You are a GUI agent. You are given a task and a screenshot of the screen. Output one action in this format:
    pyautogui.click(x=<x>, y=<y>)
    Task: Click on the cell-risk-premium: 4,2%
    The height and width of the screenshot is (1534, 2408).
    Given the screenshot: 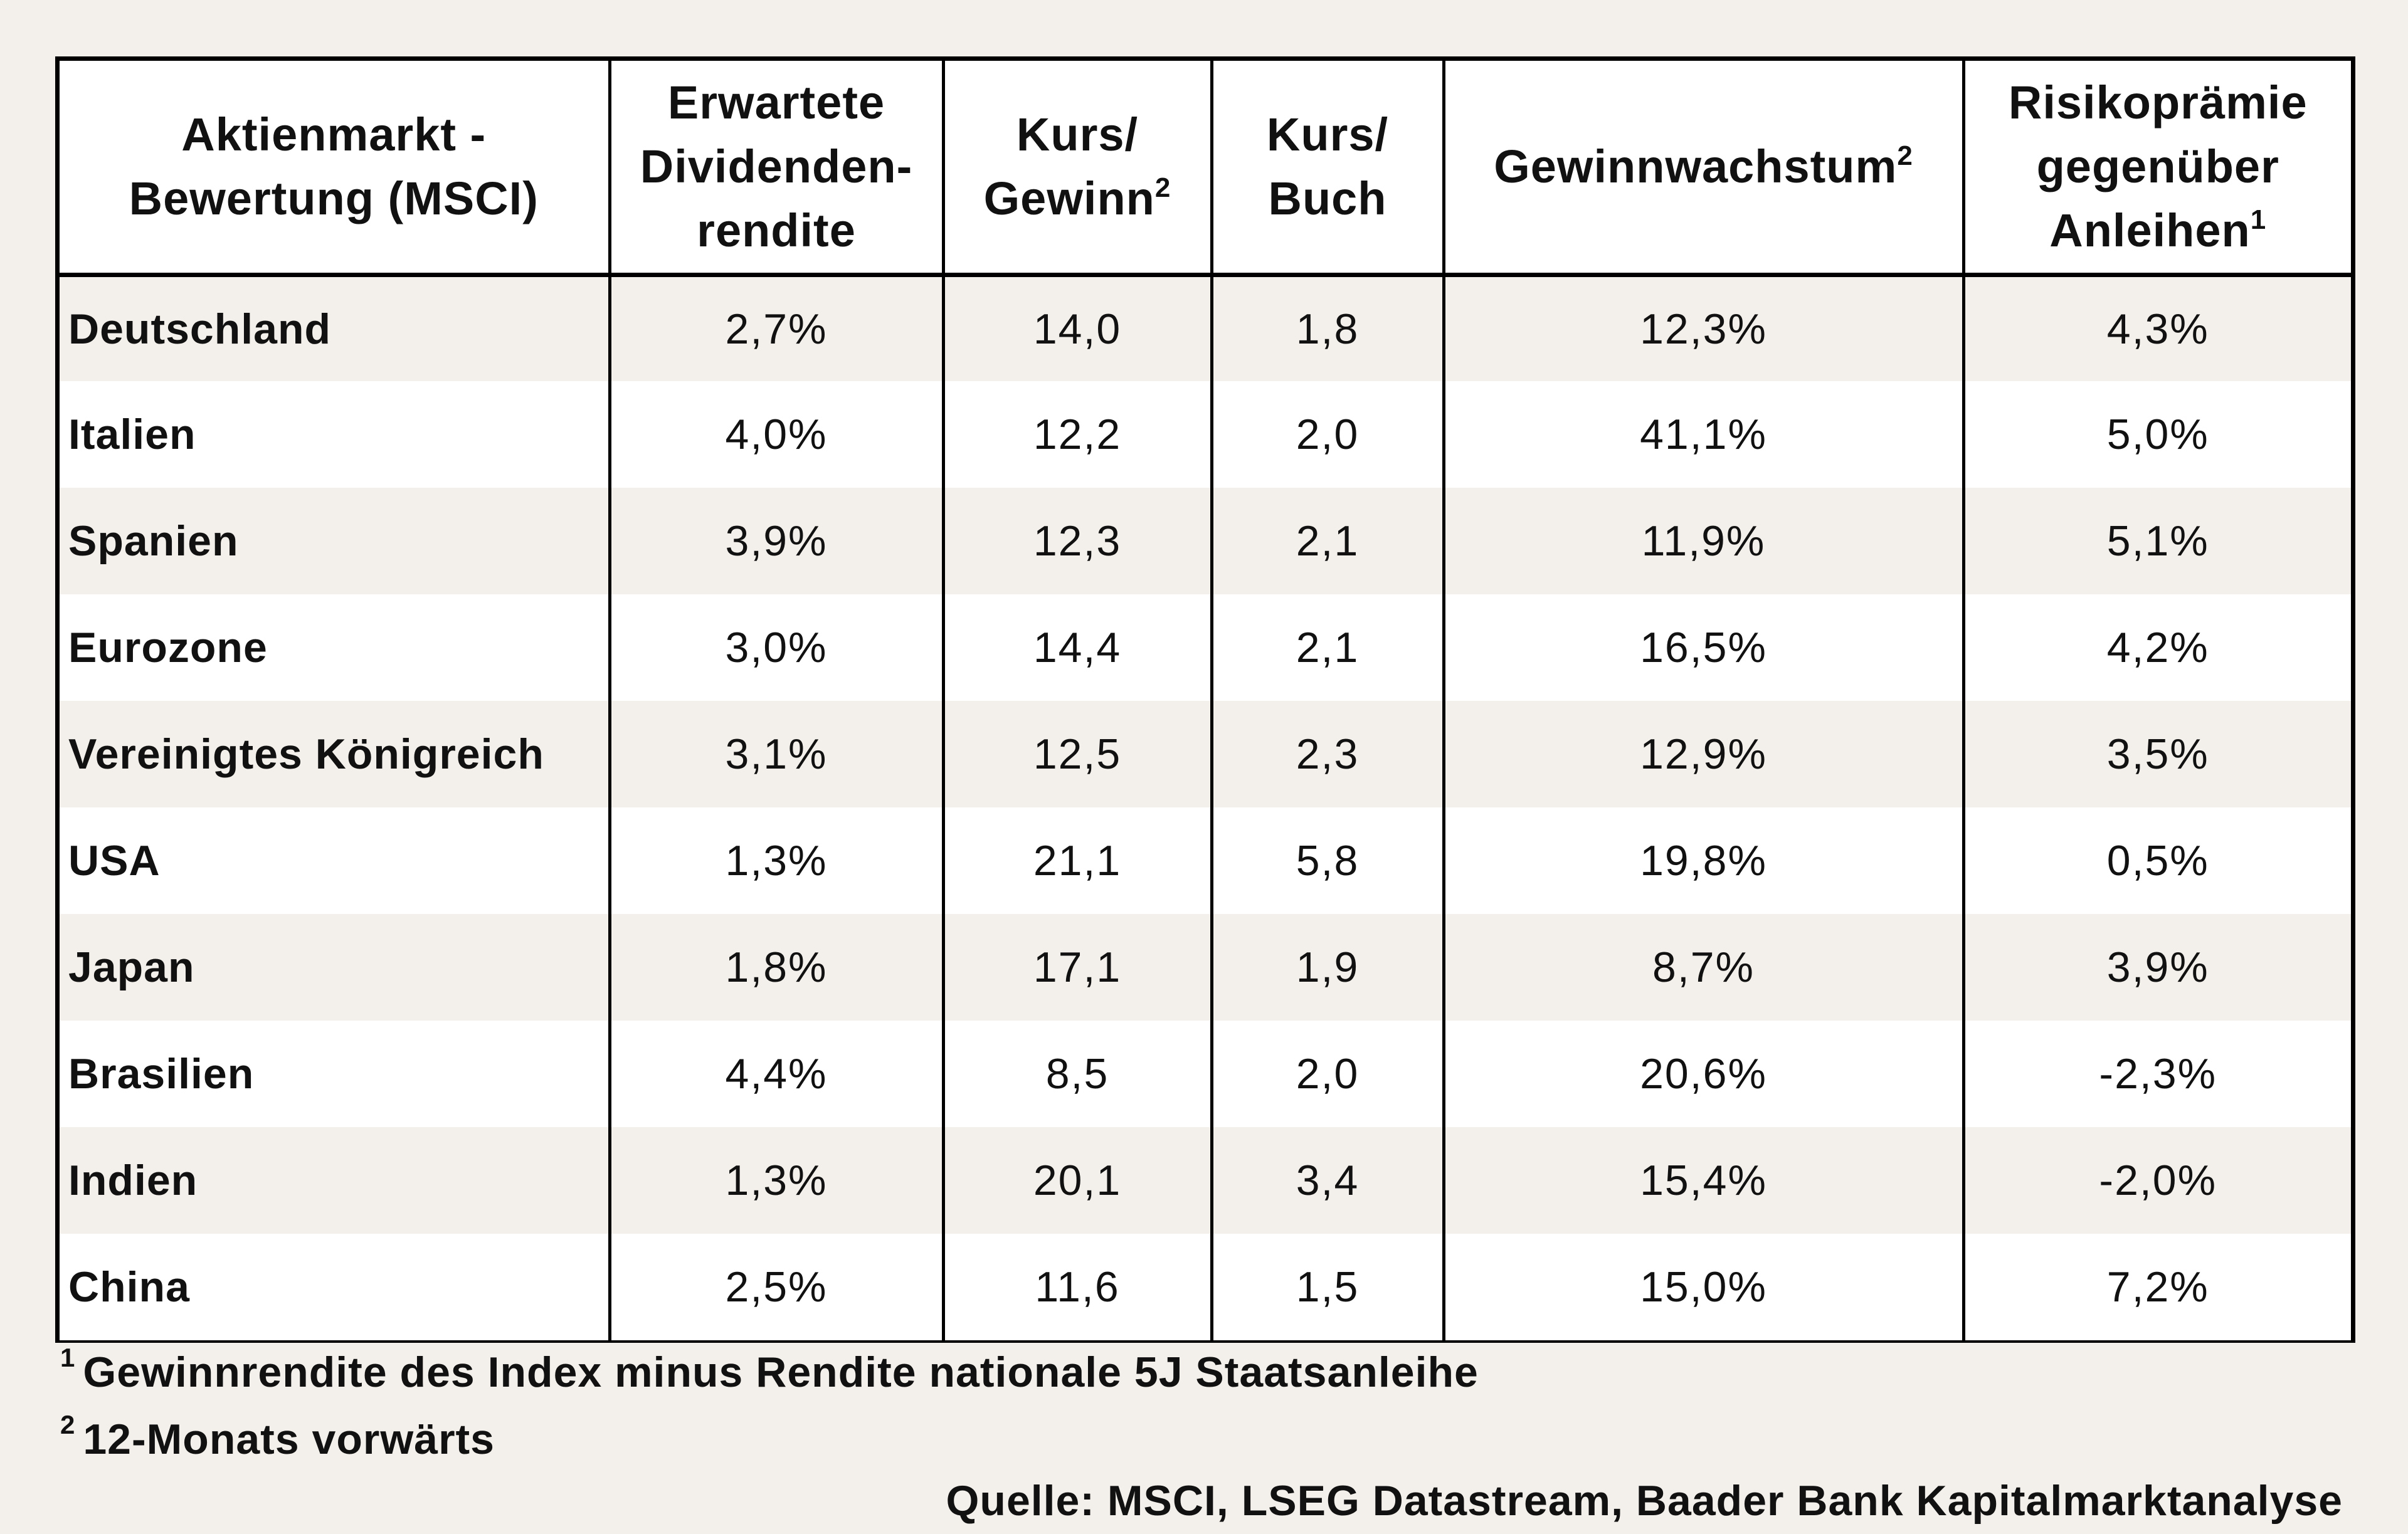 What is the action you would take?
    pyautogui.click(x=2156, y=647)
    